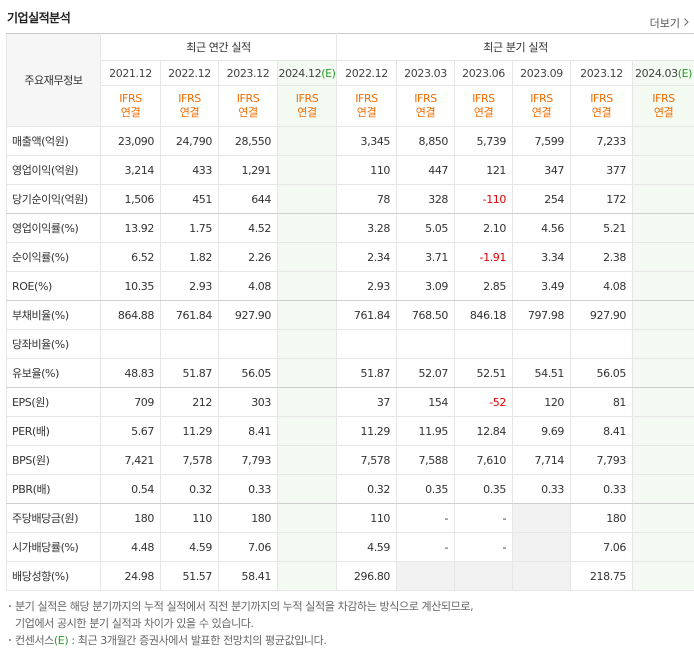 Image resolution: width=694 pixels, height=649 pixels. I want to click on cell: 927.90, so click(602, 315).